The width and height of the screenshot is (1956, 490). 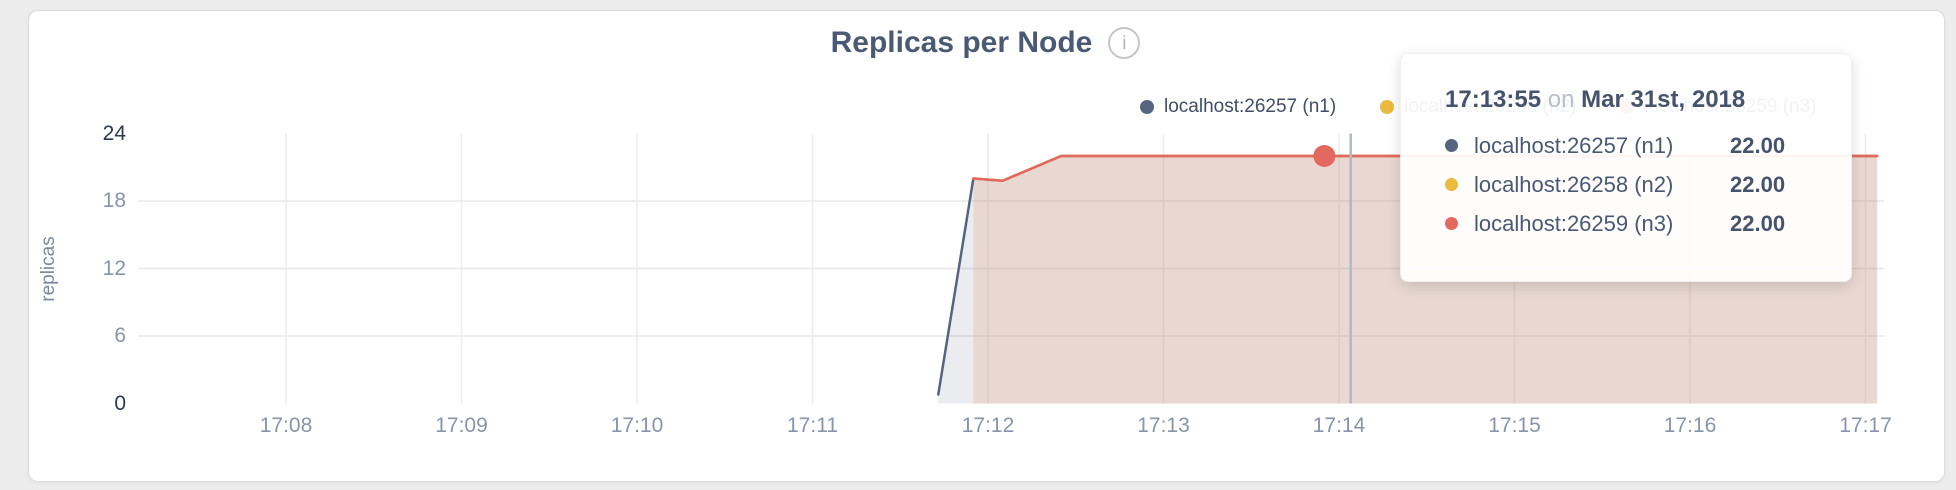 What do you see at coordinates (120, 403) in the screenshot?
I see `y-axis-label: 0` at bounding box center [120, 403].